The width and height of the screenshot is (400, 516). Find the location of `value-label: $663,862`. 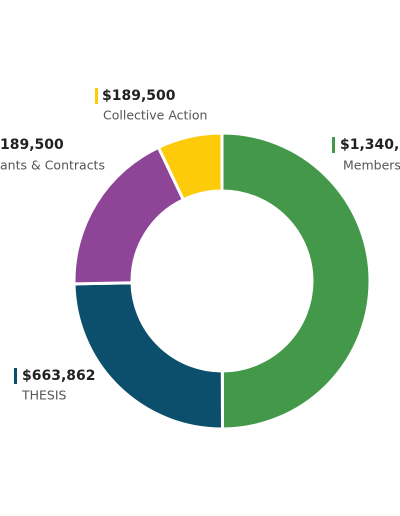

value-label: $663,862 is located at coordinates (59, 376).